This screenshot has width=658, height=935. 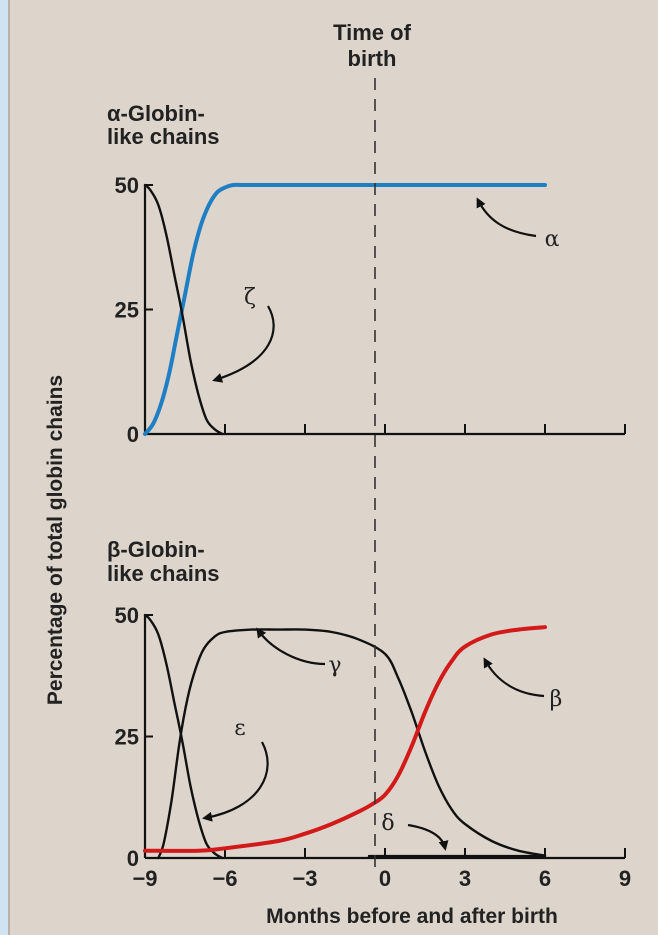 What do you see at coordinates (127, 185) in the screenshot?
I see `alpha-y-tick-label: 50` at bounding box center [127, 185].